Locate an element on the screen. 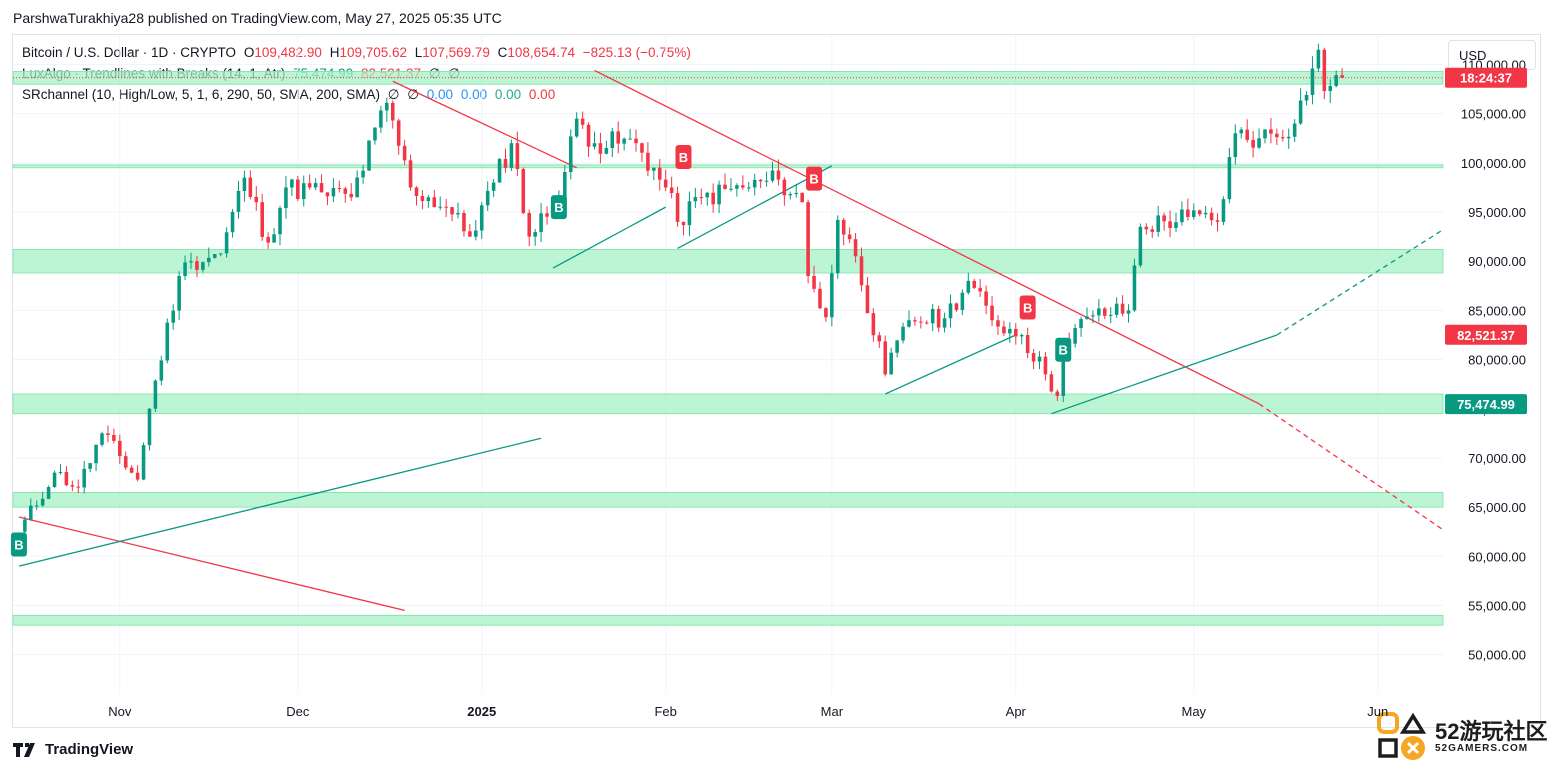 The width and height of the screenshot is (1553, 772). legend-sr-v1: ∅ is located at coordinates (393, 94).